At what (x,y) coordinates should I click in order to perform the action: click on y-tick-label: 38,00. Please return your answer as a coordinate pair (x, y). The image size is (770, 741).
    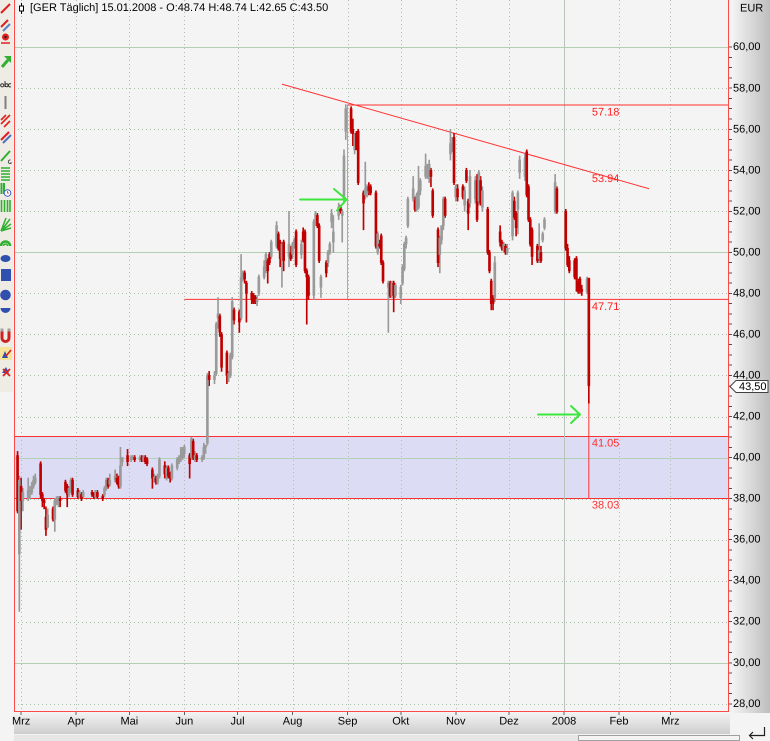
    Looking at the image, I should click on (747, 498).